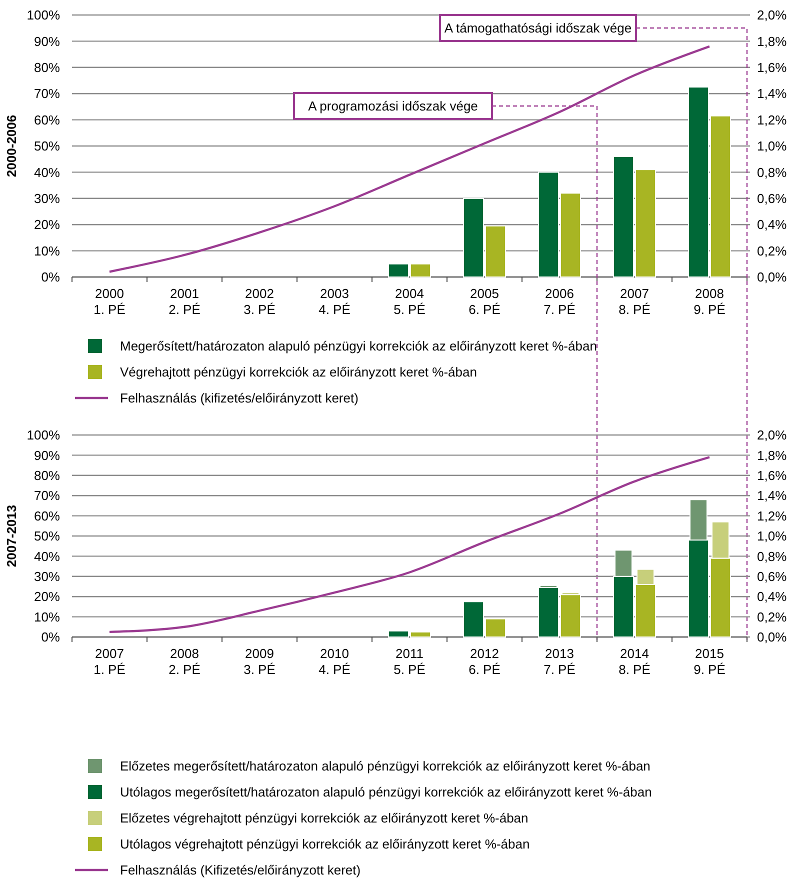 Image resolution: width=800 pixels, height=882 pixels. What do you see at coordinates (324, 818) in the screenshot?
I see `legend-label: Előzetes végrehajtott pénzügyi korrekciók az előirányzott keret %-ában` at bounding box center [324, 818].